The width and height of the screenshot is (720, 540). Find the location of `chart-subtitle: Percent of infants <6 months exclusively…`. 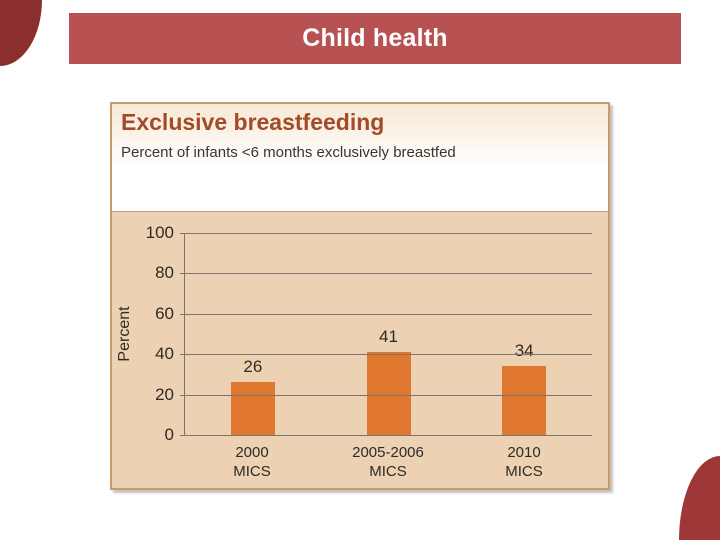

chart-subtitle: Percent of infants <6 months exclusively… is located at coordinates (288, 152).